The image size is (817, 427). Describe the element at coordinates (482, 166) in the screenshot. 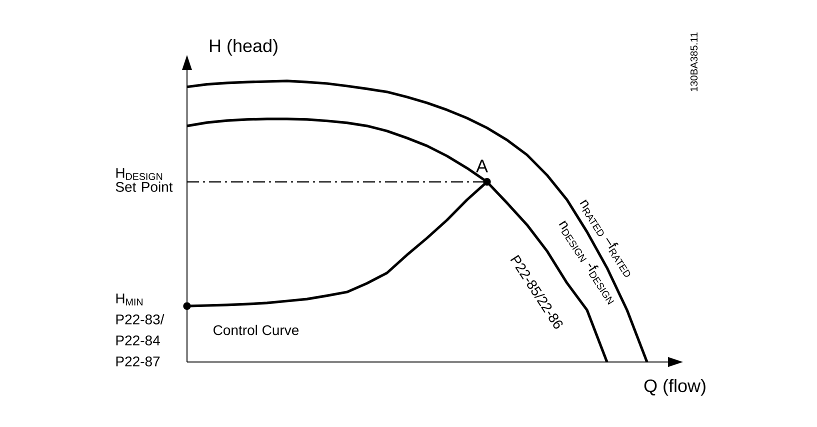

I see `annotation: A` at that location.